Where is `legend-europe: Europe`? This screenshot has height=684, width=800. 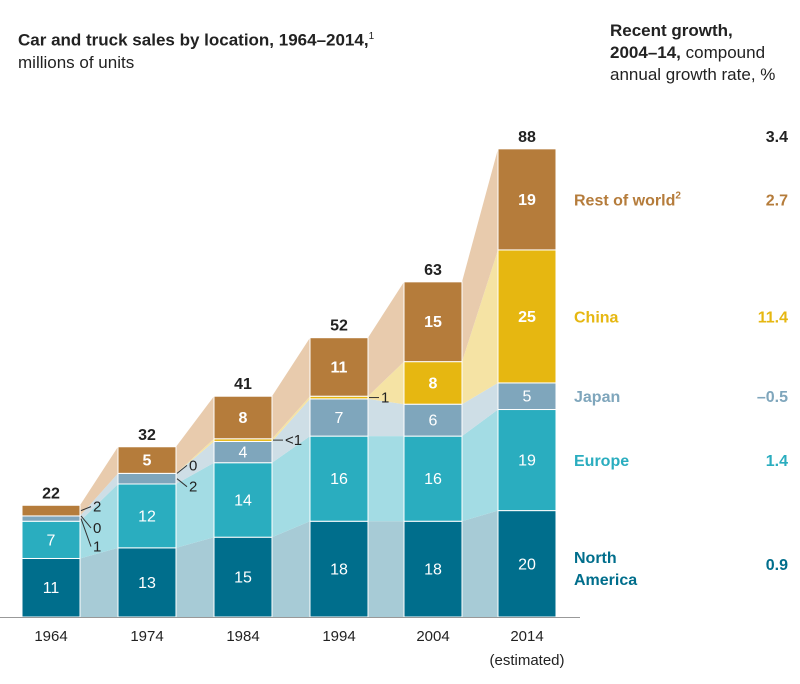 legend-europe: Europe is located at coordinates (601, 461).